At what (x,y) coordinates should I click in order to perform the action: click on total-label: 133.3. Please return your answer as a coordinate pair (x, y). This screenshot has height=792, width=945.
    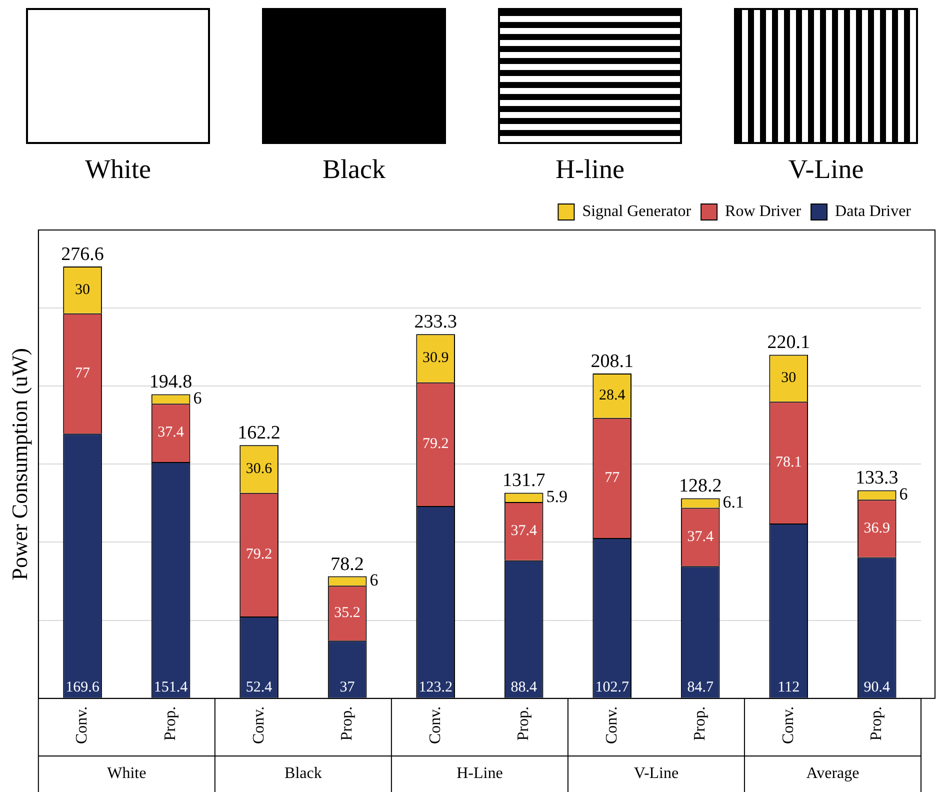
    Looking at the image, I should click on (876, 478).